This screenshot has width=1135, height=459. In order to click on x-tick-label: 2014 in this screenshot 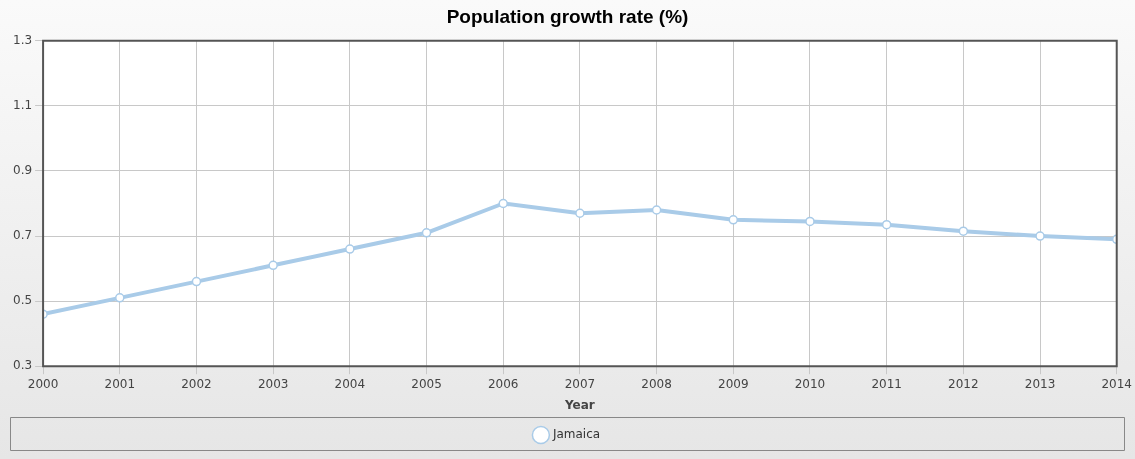, I will do `click(1116, 383)`.